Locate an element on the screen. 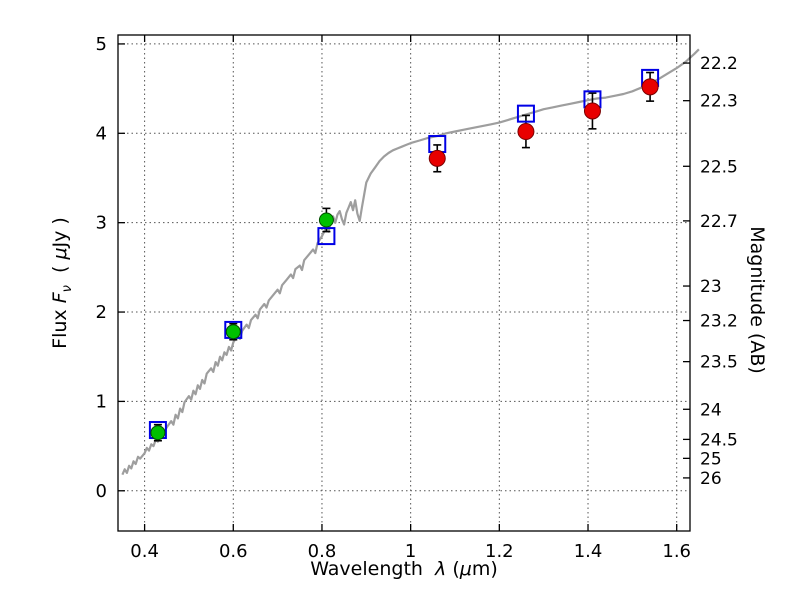  y-left-tick-label: 1 is located at coordinates (101, 401).